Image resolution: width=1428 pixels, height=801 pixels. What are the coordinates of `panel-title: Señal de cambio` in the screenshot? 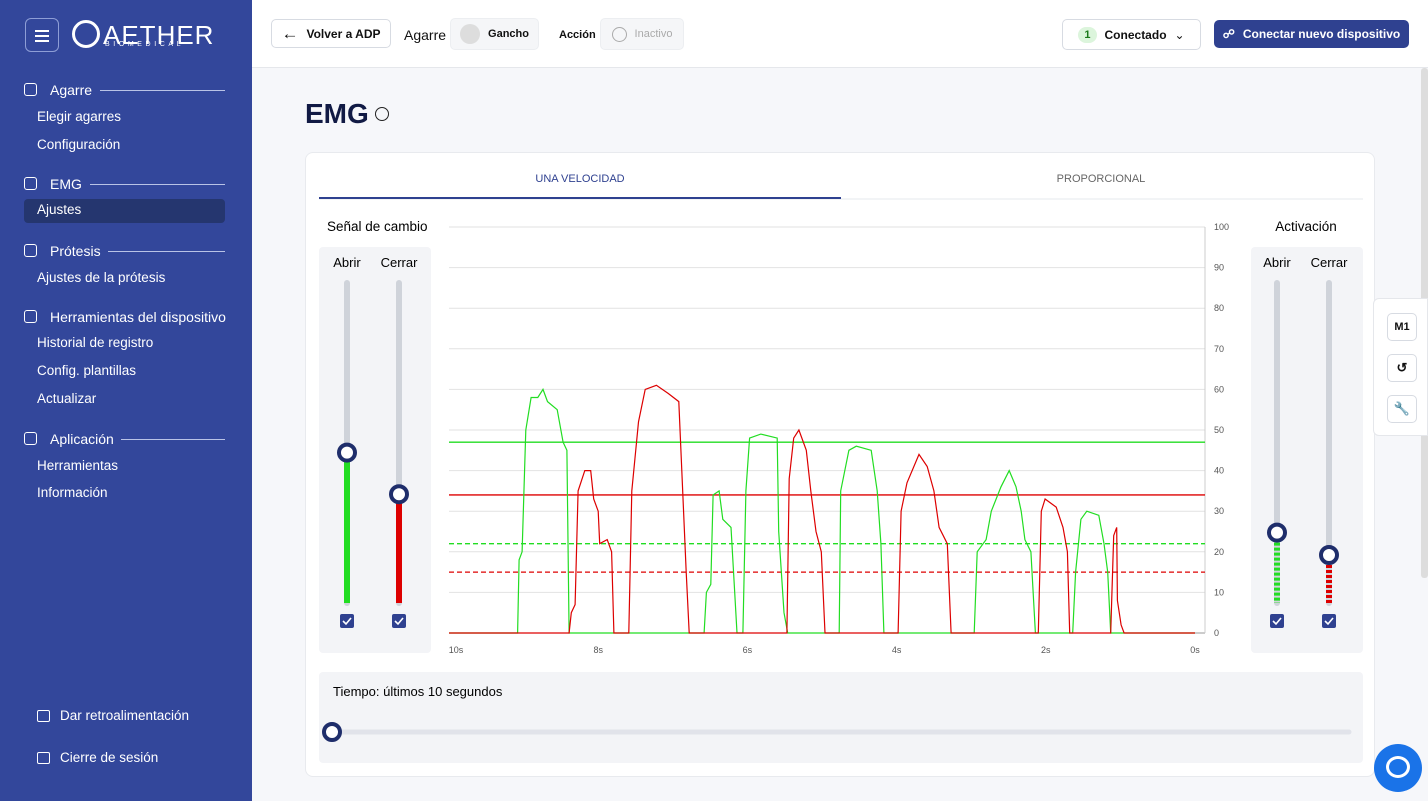 It's located at (377, 226).